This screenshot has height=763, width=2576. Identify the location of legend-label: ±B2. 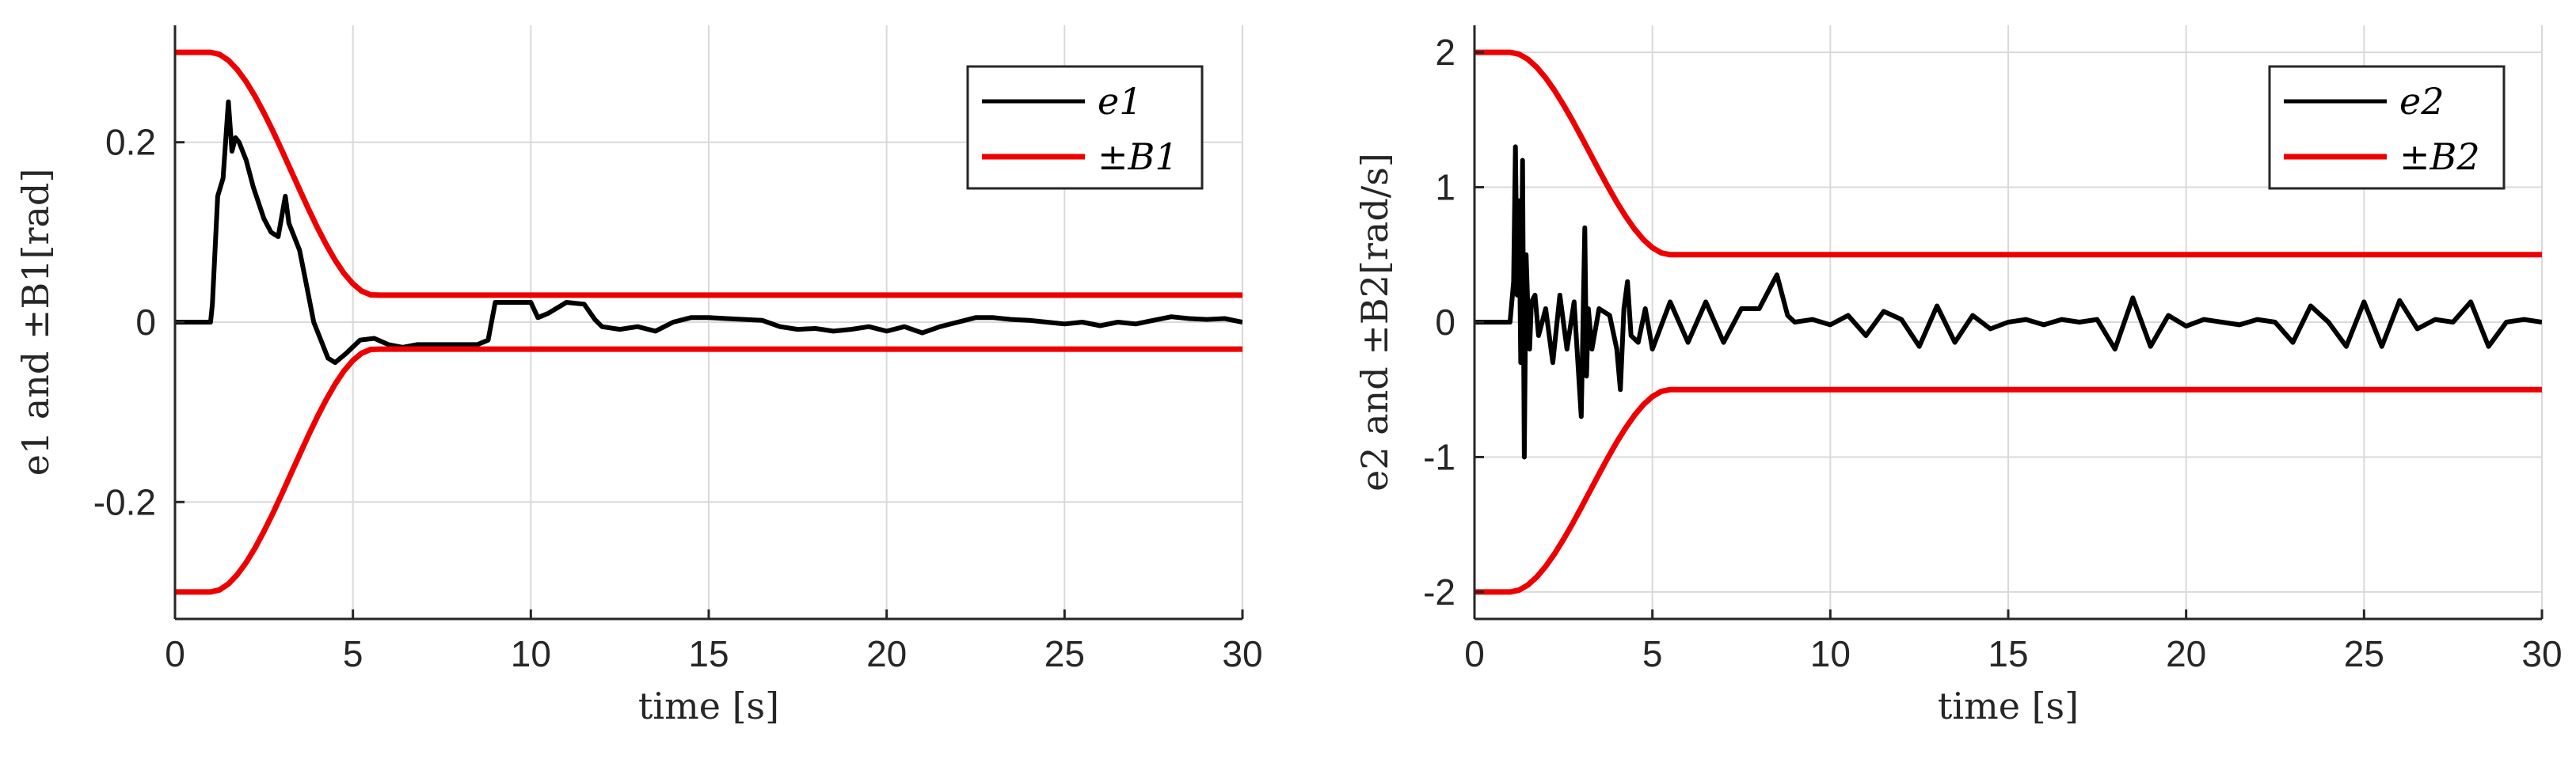
(2439, 156).